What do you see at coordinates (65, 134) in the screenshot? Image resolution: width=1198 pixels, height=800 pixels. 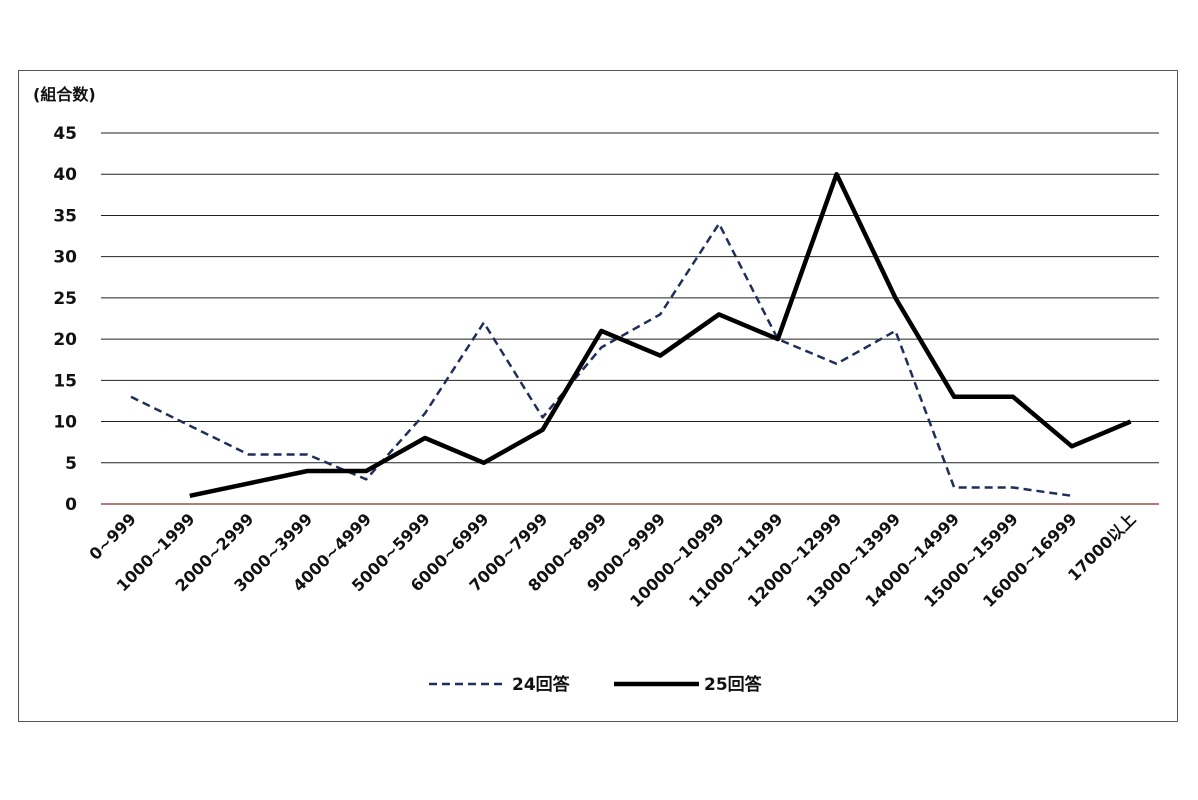 I see `y-tick-label: 45` at bounding box center [65, 134].